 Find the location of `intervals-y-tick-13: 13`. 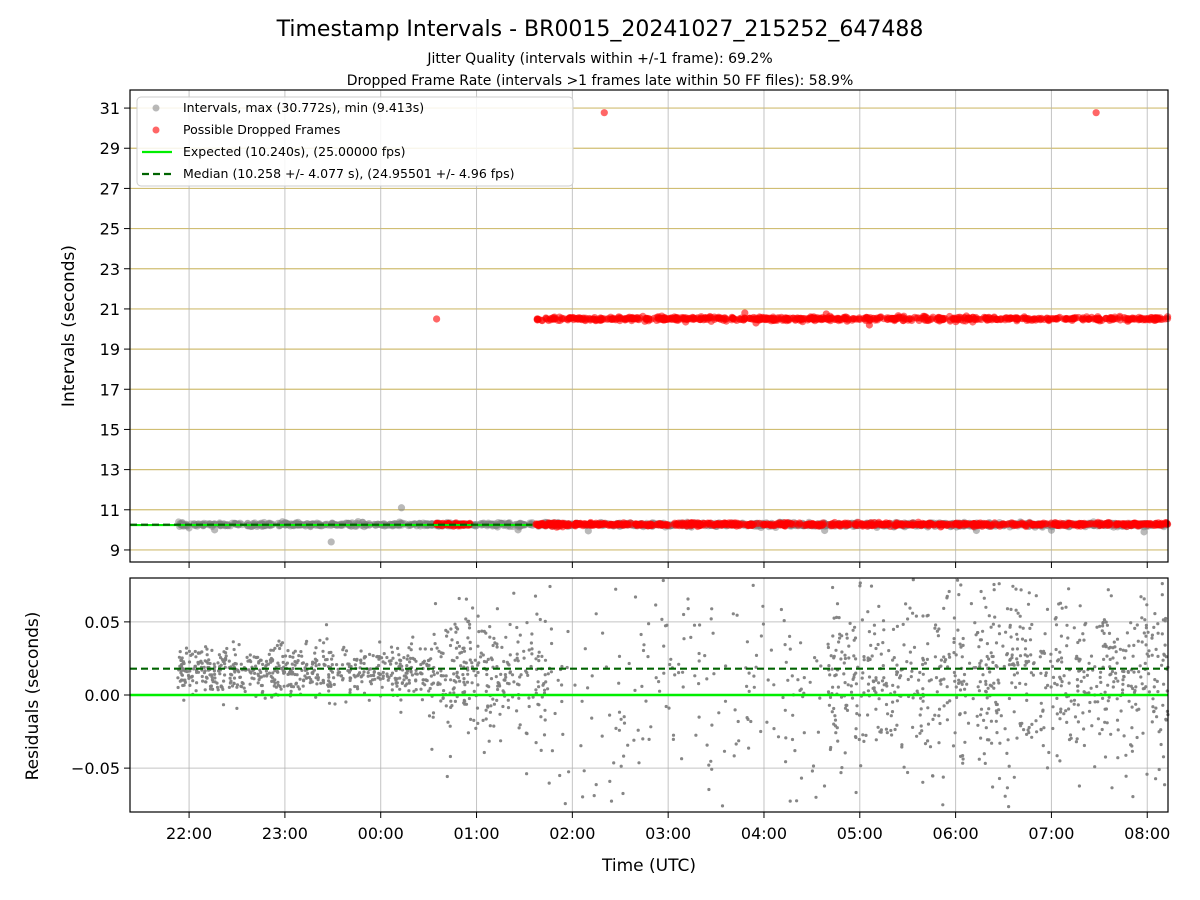

intervals-y-tick-13: 13 is located at coordinates (110, 470).